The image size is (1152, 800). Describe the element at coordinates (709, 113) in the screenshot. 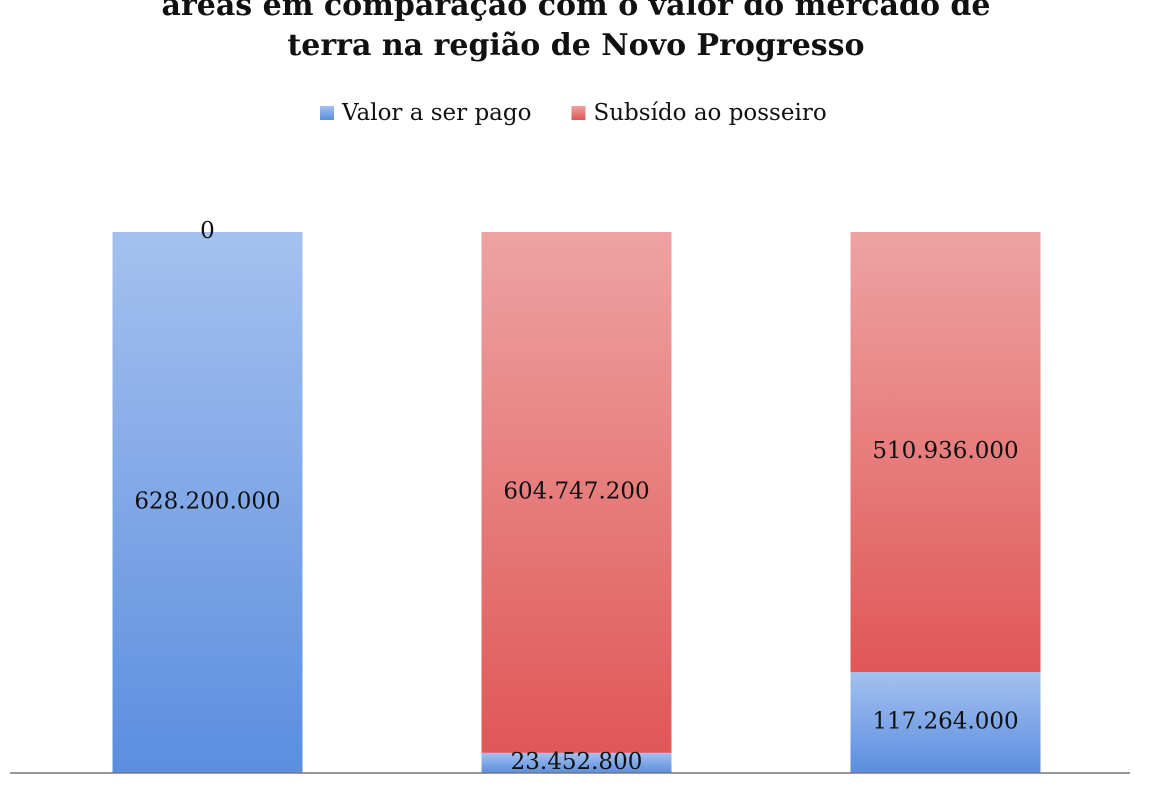

I see `legend-label: Subsído ao posseiro` at that location.